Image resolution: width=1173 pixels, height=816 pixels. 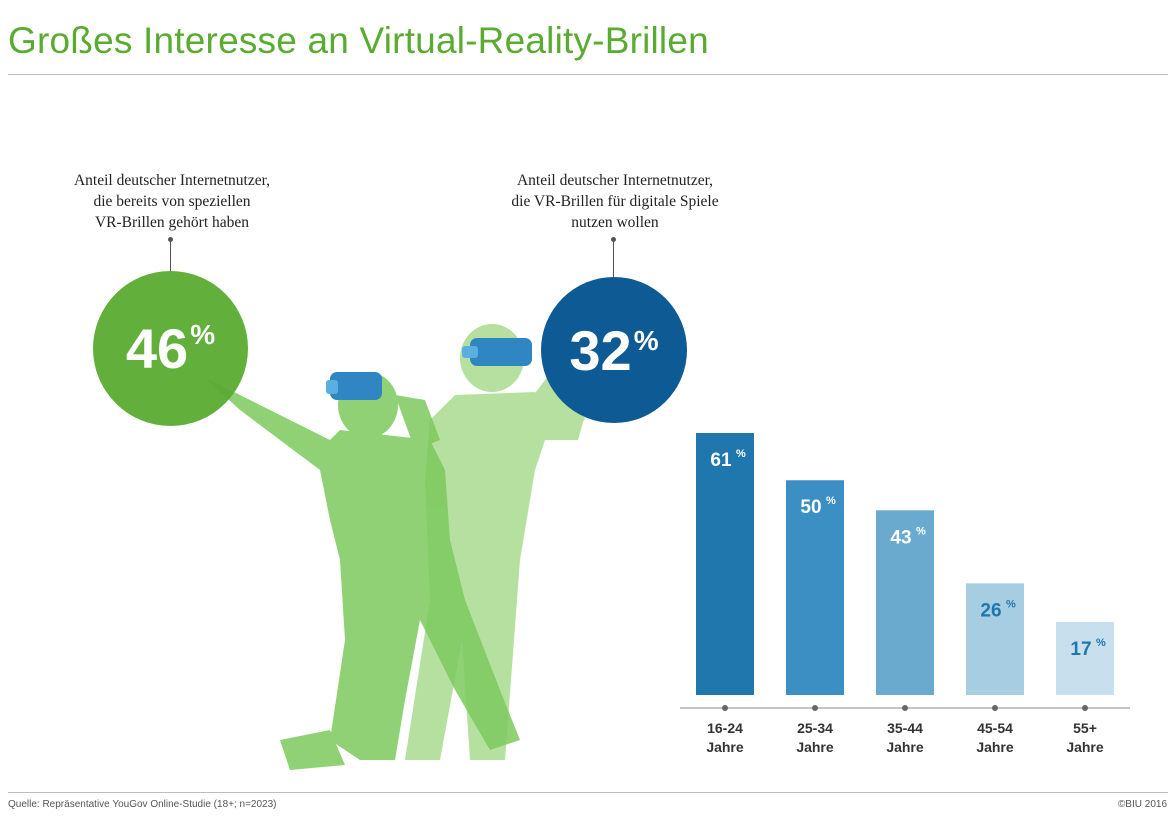 What do you see at coordinates (990, 610) in the screenshot?
I see `bar-value-label: 26` at bounding box center [990, 610].